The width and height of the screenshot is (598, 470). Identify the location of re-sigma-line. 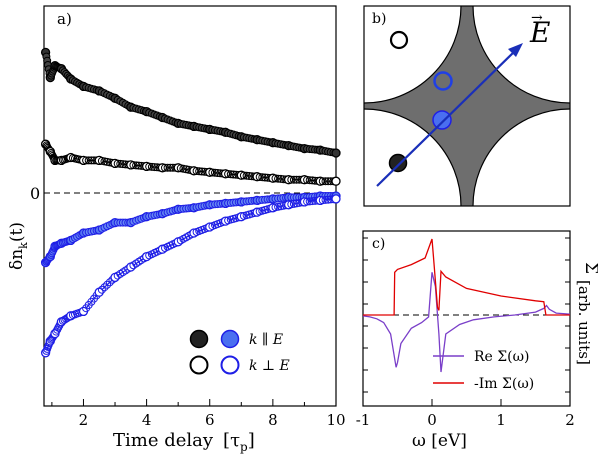
(466, 322).